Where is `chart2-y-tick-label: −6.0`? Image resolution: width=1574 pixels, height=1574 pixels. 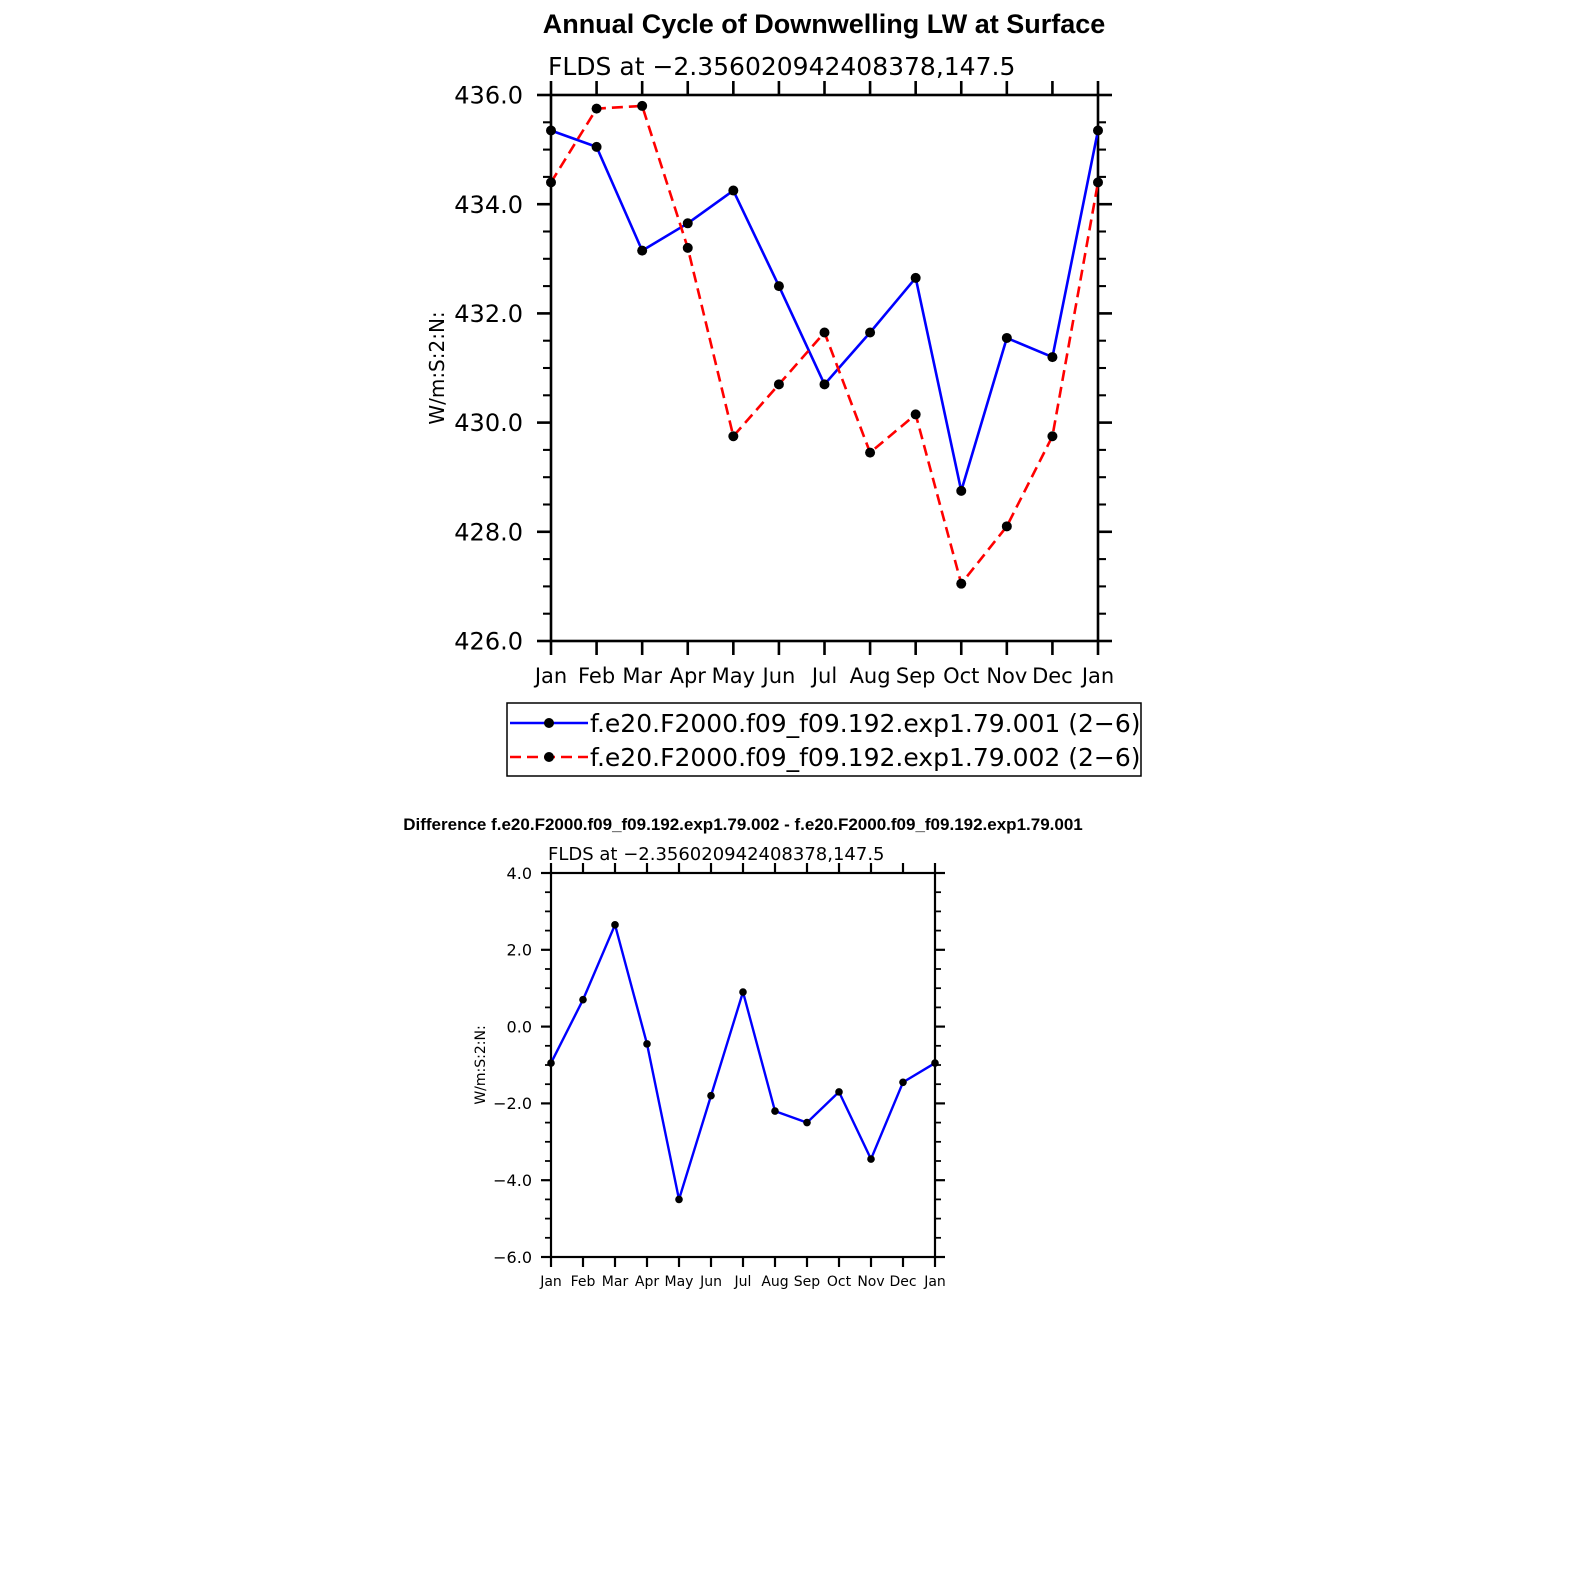 chart2-y-tick-label: −6.0 is located at coordinates (512, 1257).